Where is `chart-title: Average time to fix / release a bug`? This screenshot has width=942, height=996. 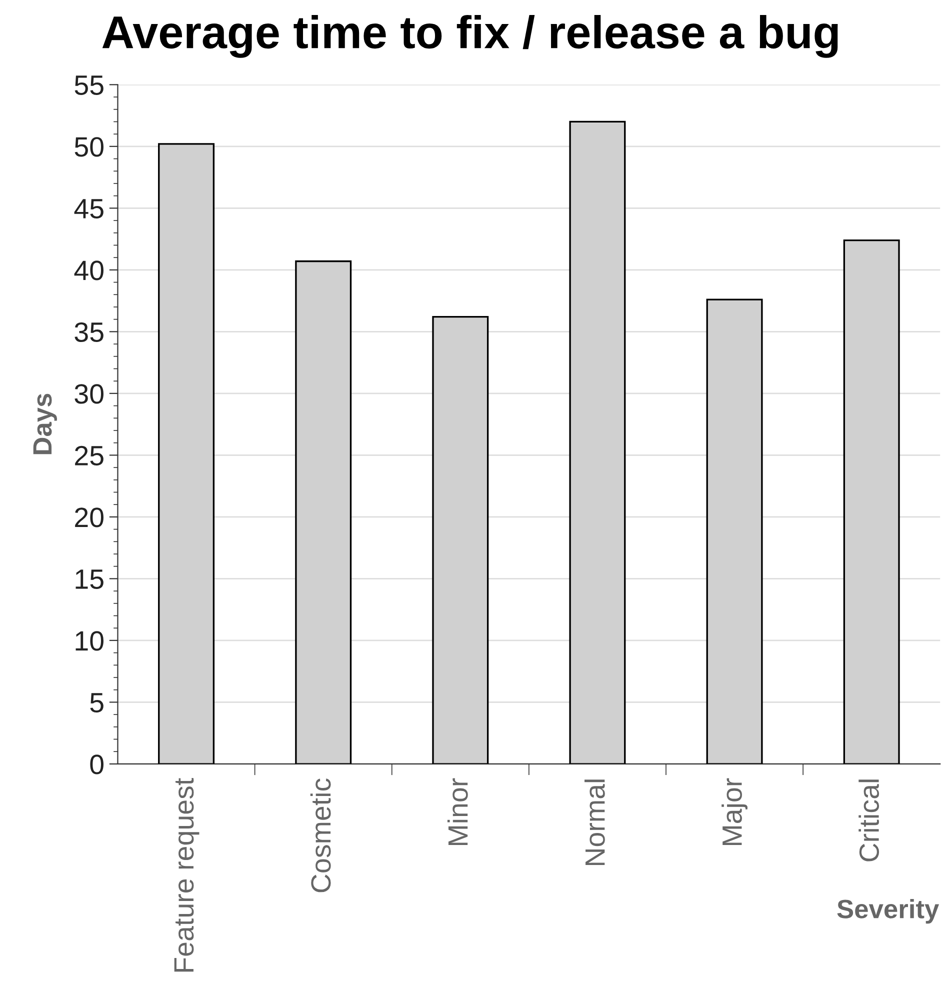
chart-title: Average time to fix / release a bug is located at coordinates (470, 36).